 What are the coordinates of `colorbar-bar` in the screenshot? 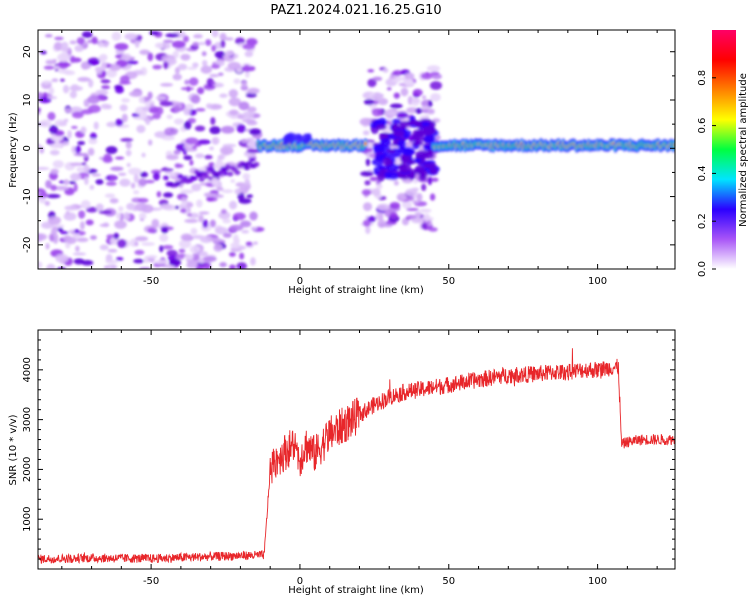 It's located at (724, 149).